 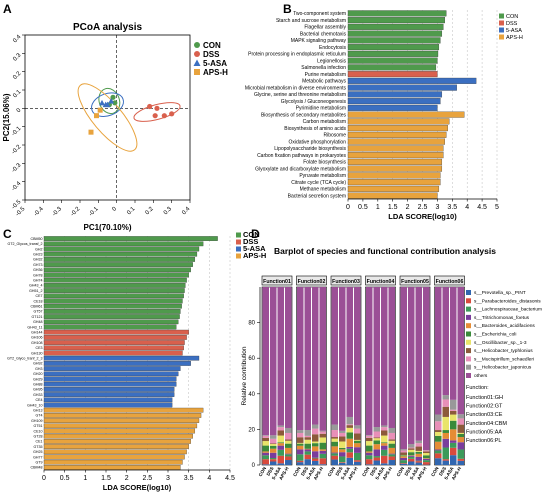 I want to click on lda-cazy-legend-label: DSS, so click(x=250, y=241).